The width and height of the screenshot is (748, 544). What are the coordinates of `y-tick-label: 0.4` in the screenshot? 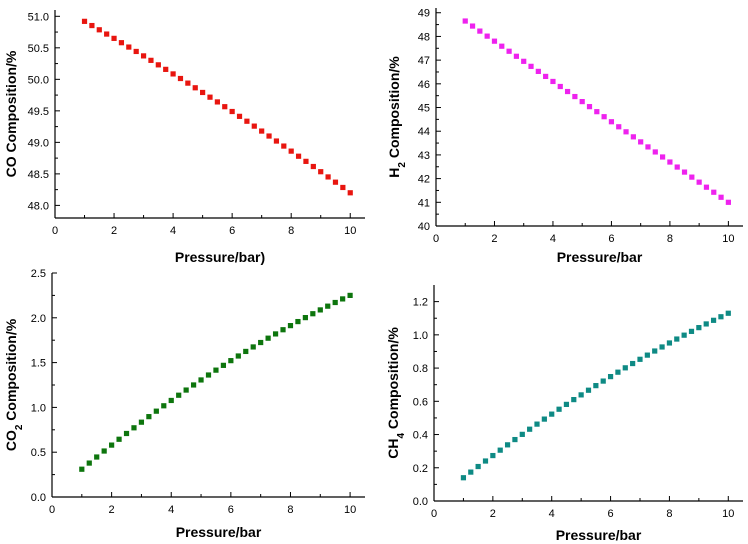 It's located at (420, 436).